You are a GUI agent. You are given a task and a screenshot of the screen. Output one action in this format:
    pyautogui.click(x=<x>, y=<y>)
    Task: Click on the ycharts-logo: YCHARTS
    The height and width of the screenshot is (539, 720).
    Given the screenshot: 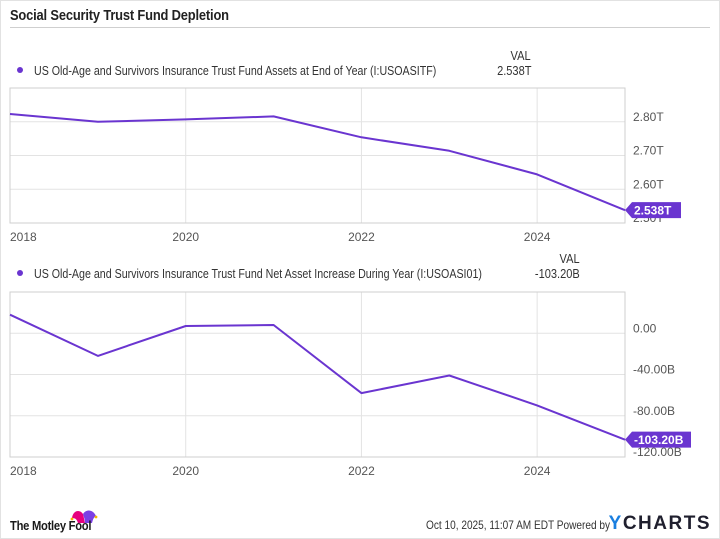 What is the action you would take?
    pyautogui.click(x=660, y=524)
    